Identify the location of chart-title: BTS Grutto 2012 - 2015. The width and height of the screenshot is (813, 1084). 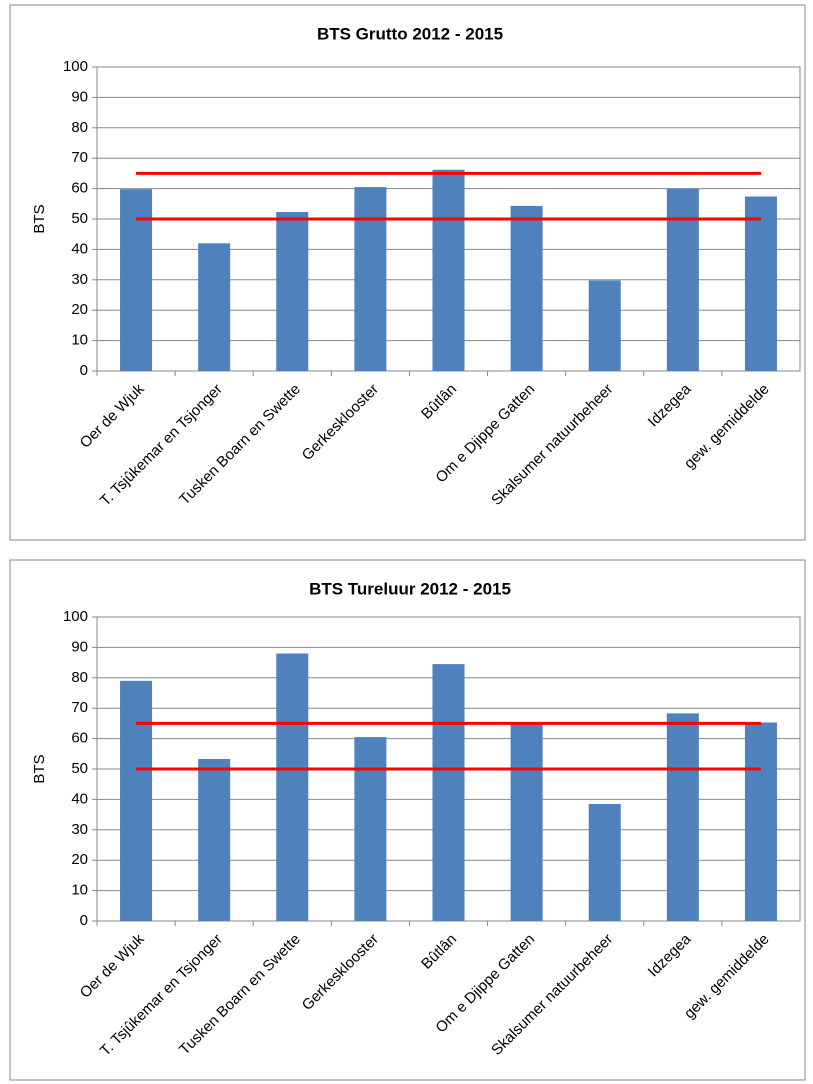
(410, 33).